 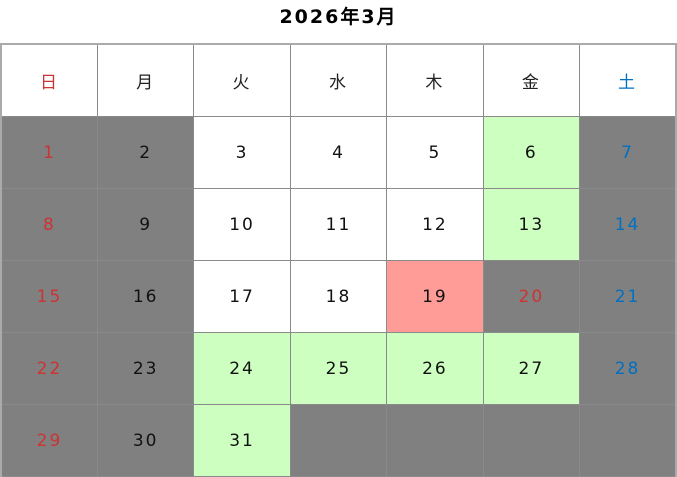 What do you see at coordinates (435, 80) in the screenshot?
I see `weekday-header-thu: 木` at bounding box center [435, 80].